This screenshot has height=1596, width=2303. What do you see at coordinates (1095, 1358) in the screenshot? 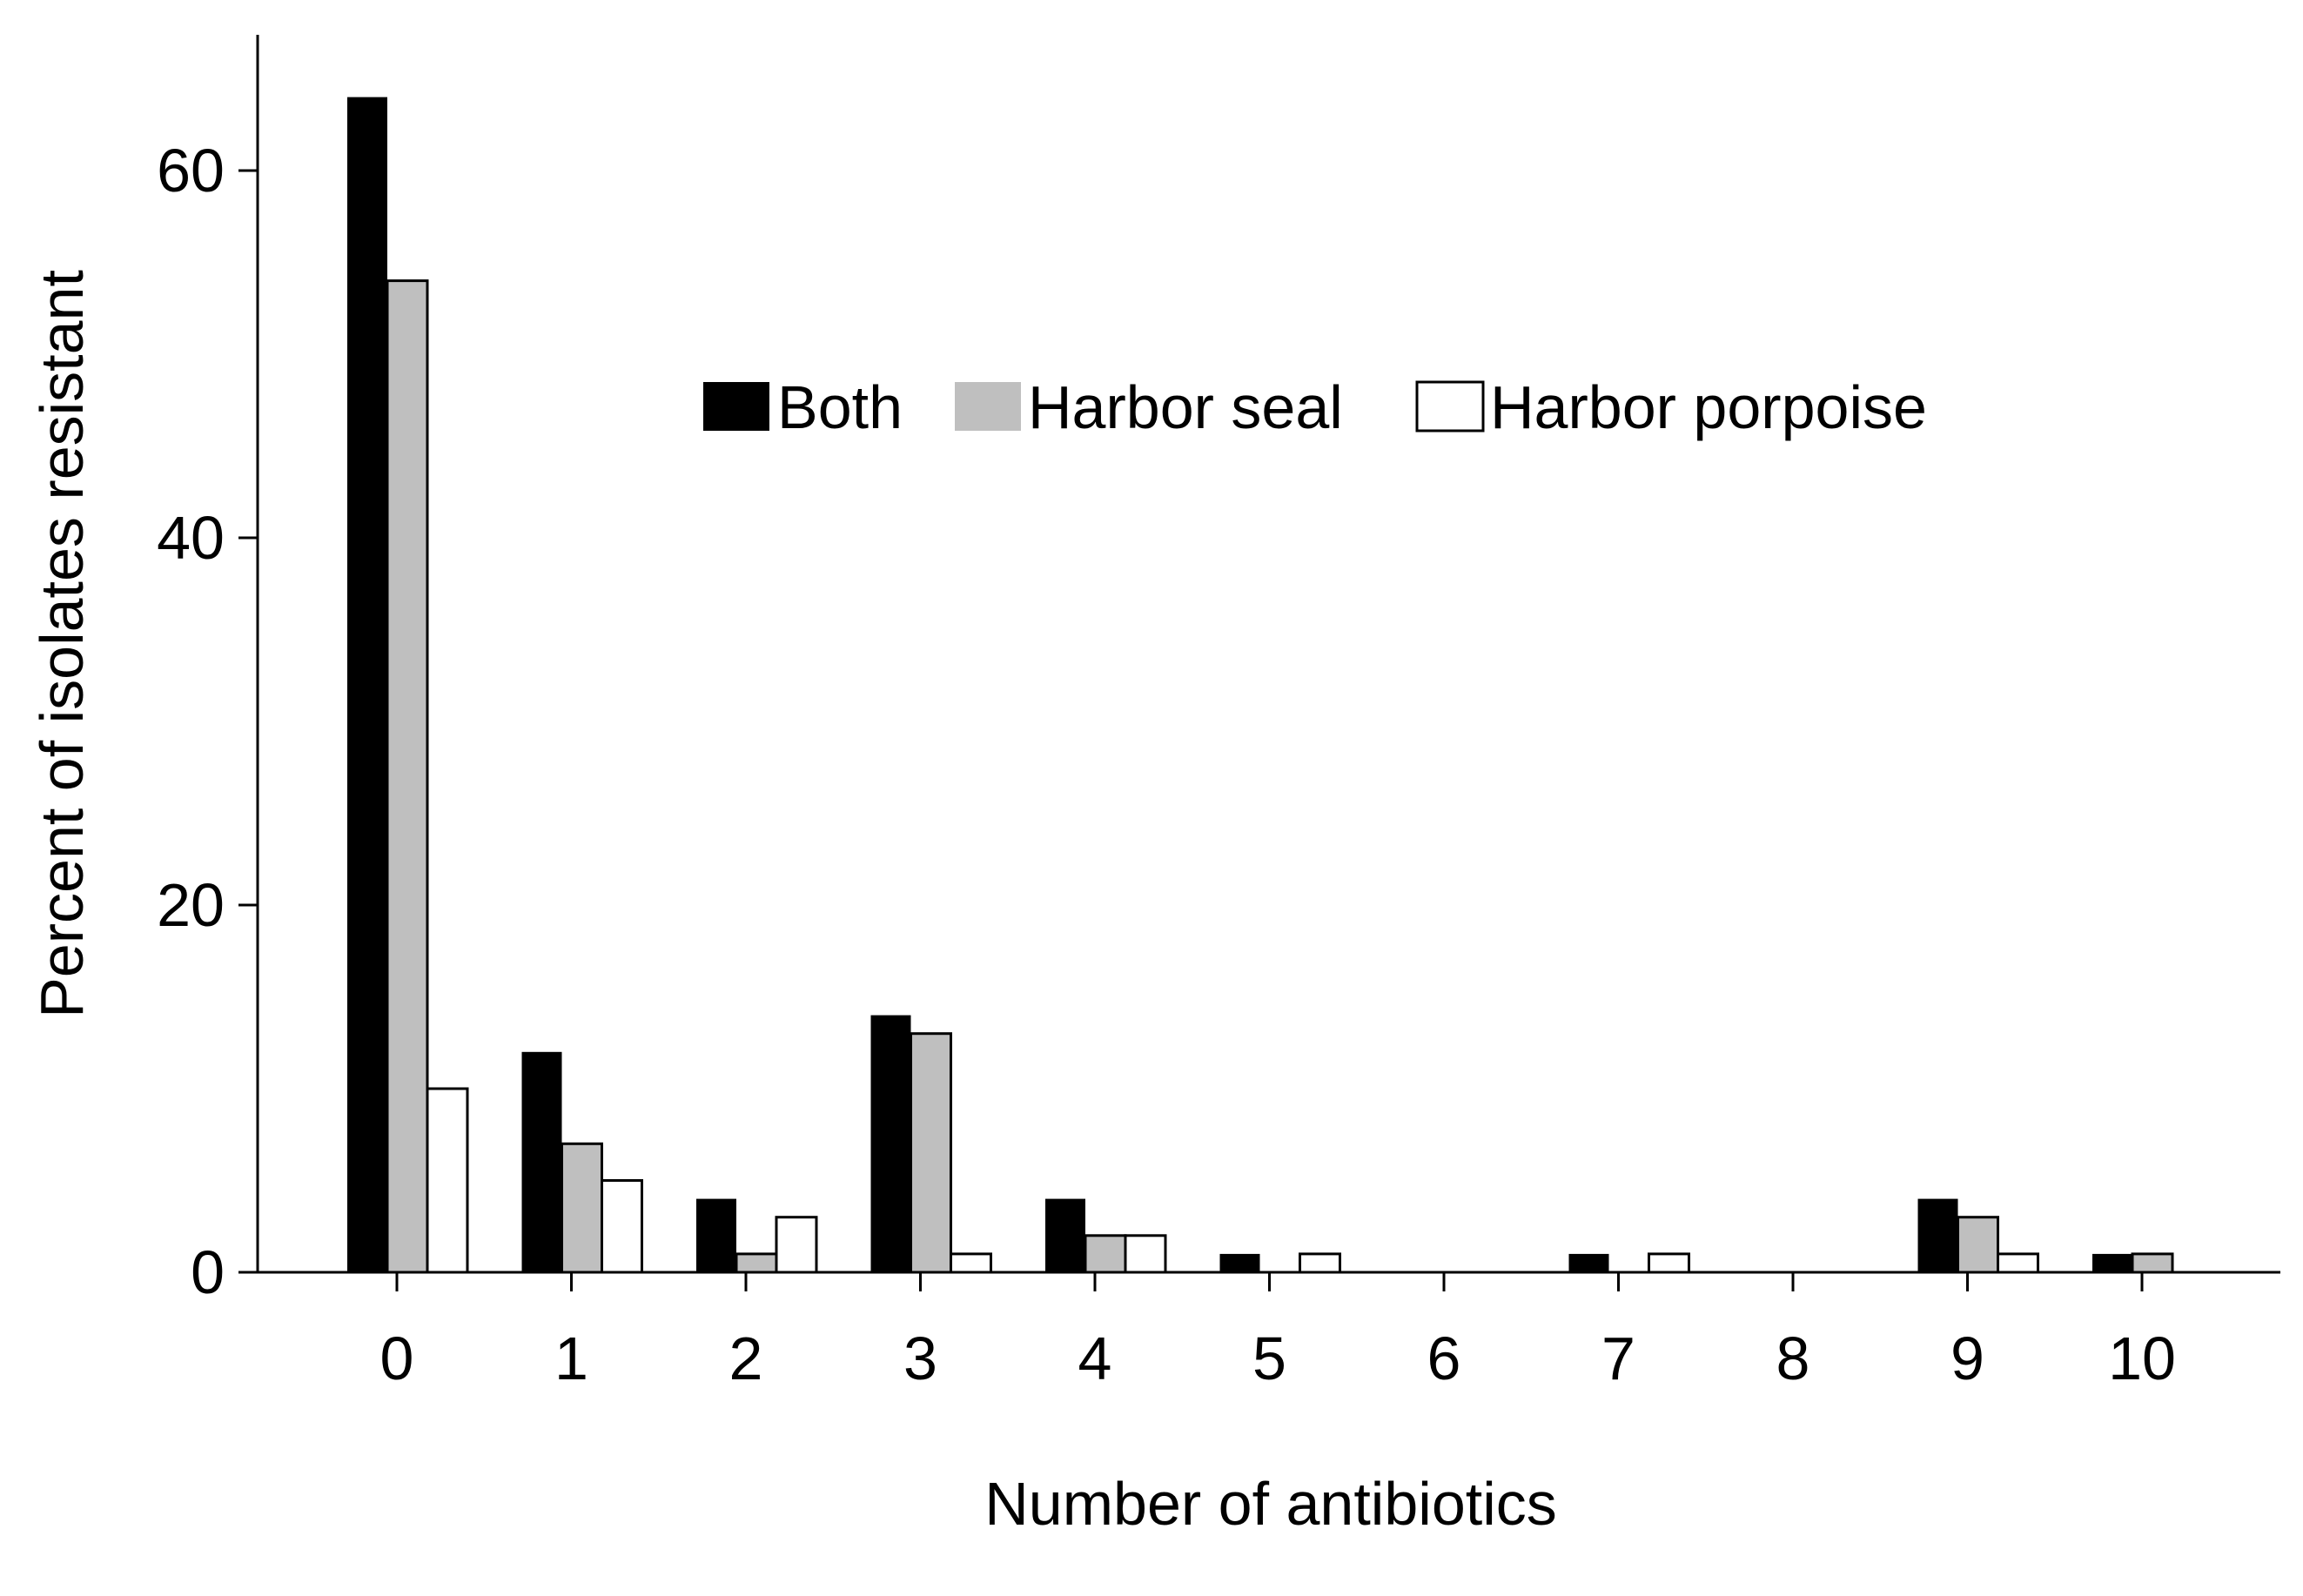
I see `x-tick-label: 4` at bounding box center [1095, 1358].